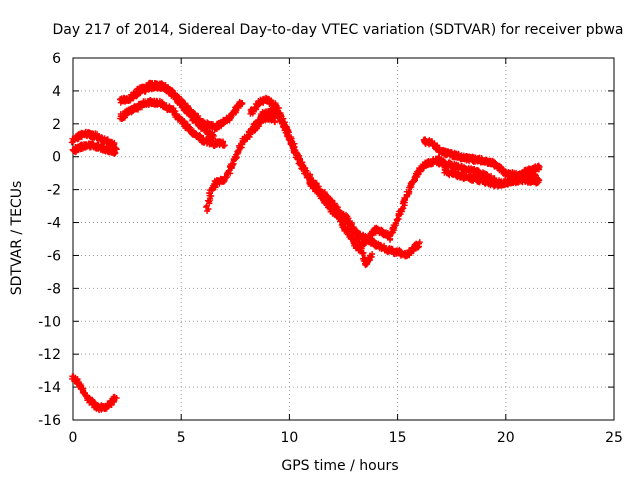 Image resolution: width=640 pixels, height=480 pixels. Describe the element at coordinates (398, 438) in the screenshot. I see `x-tick-label: 15` at that location.